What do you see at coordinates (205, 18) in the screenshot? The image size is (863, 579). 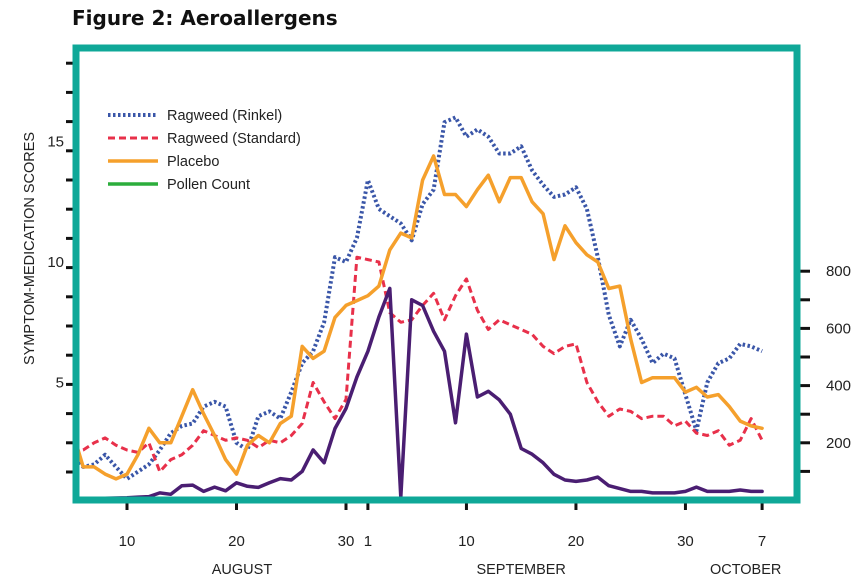 I see `figure-title: Figure 2: Aeroallergens` at bounding box center [205, 18].